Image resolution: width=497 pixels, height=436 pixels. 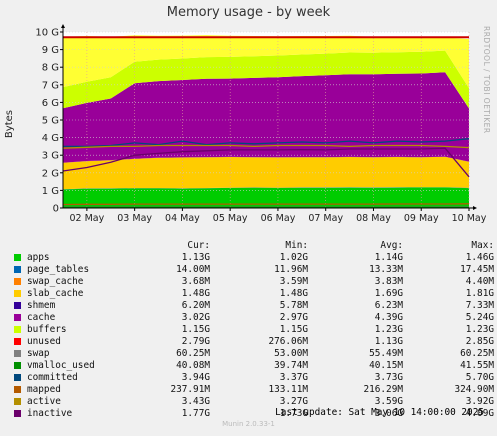 I want to click on legend-min: 133.11M, so click(x=288, y=389).